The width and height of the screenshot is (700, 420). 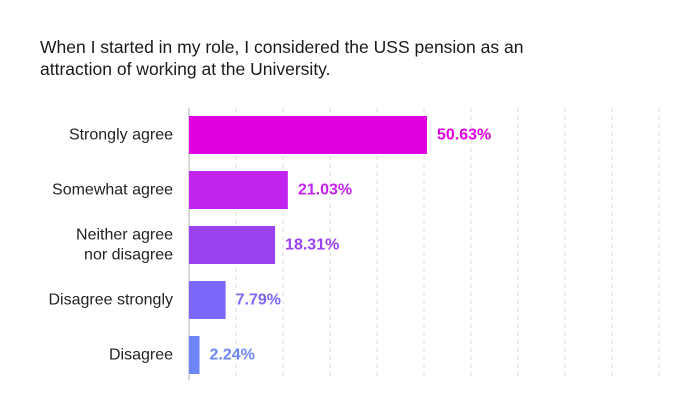 I want to click on data-label: 21.03%, so click(x=325, y=190).